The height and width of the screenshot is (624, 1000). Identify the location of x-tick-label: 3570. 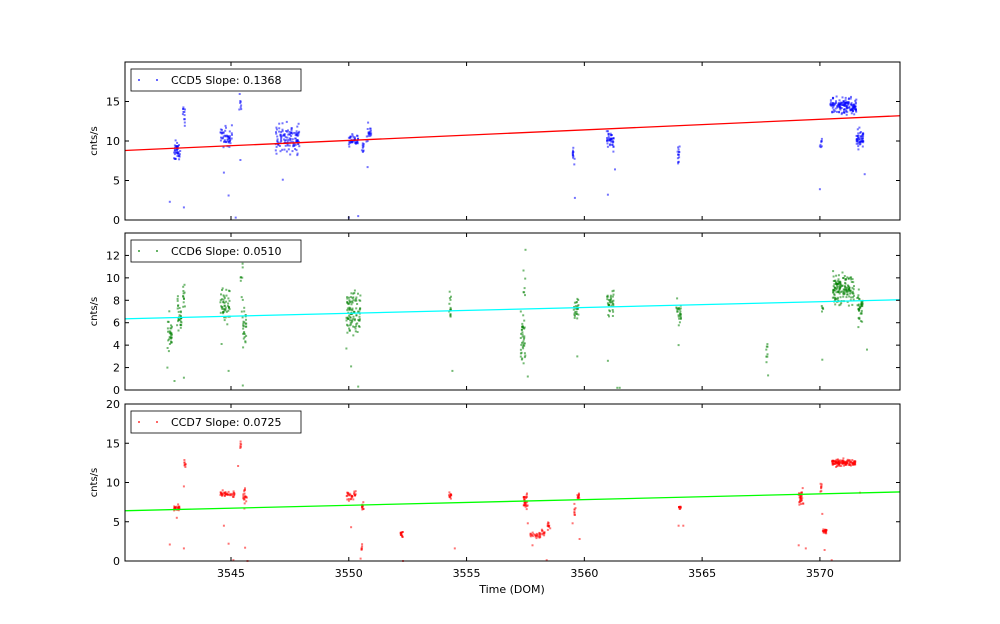
(820, 573).